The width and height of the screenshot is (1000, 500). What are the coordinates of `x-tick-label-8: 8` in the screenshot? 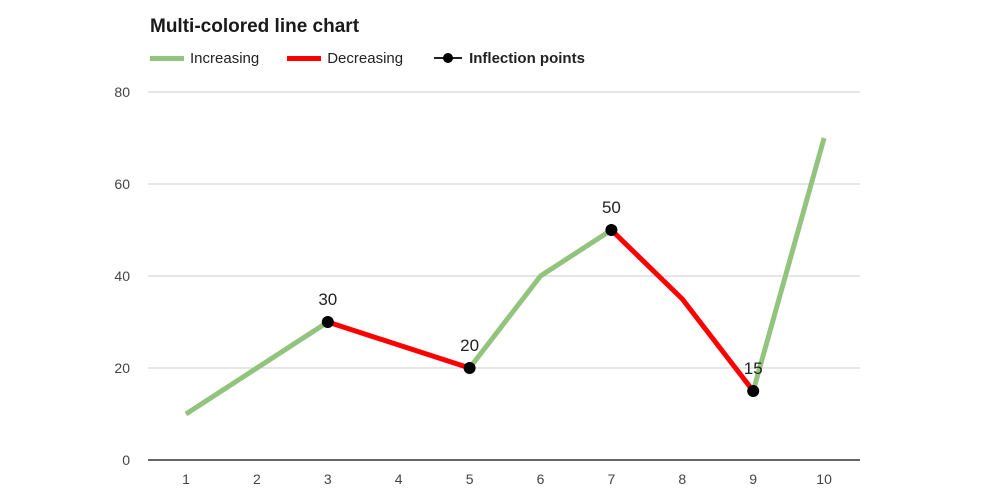 It's located at (682, 479).